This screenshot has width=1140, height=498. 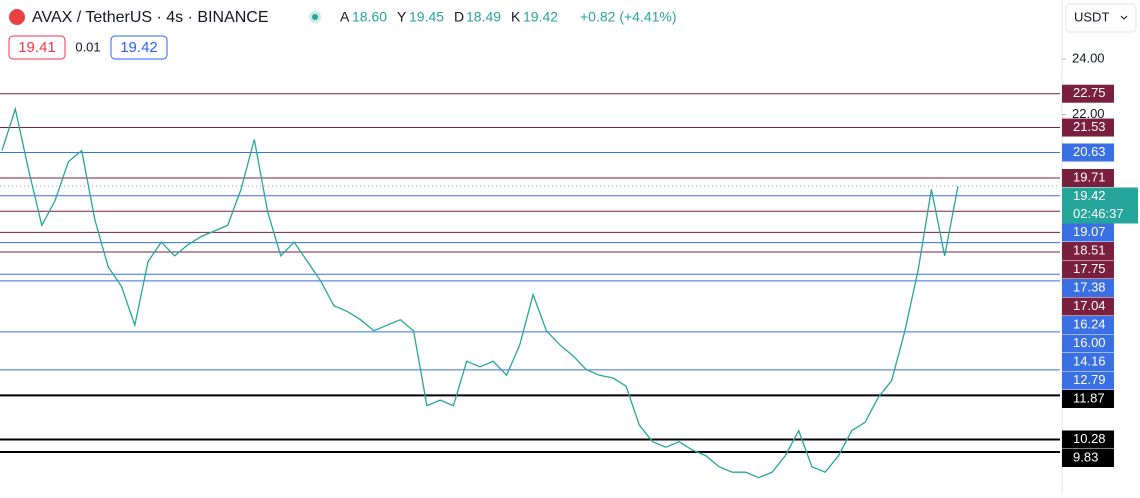 What do you see at coordinates (459, 17) in the screenshot?
I see `ohlc-label: D` at bounding box center [459, 17].